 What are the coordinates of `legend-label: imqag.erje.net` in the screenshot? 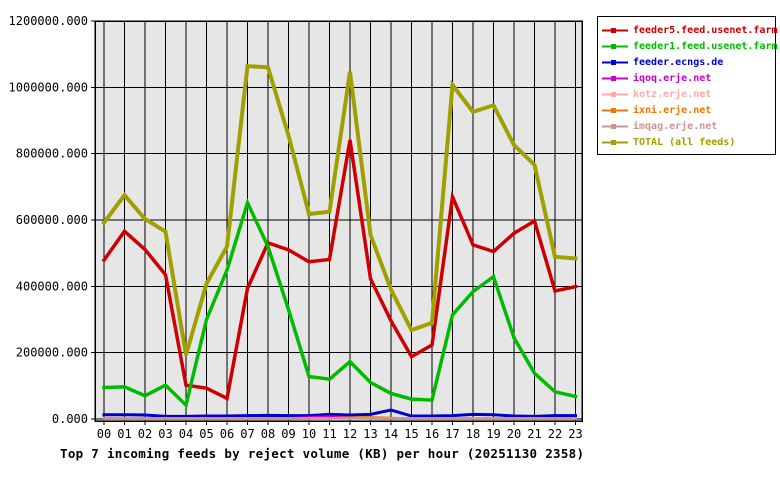 It's located at (675, 126).